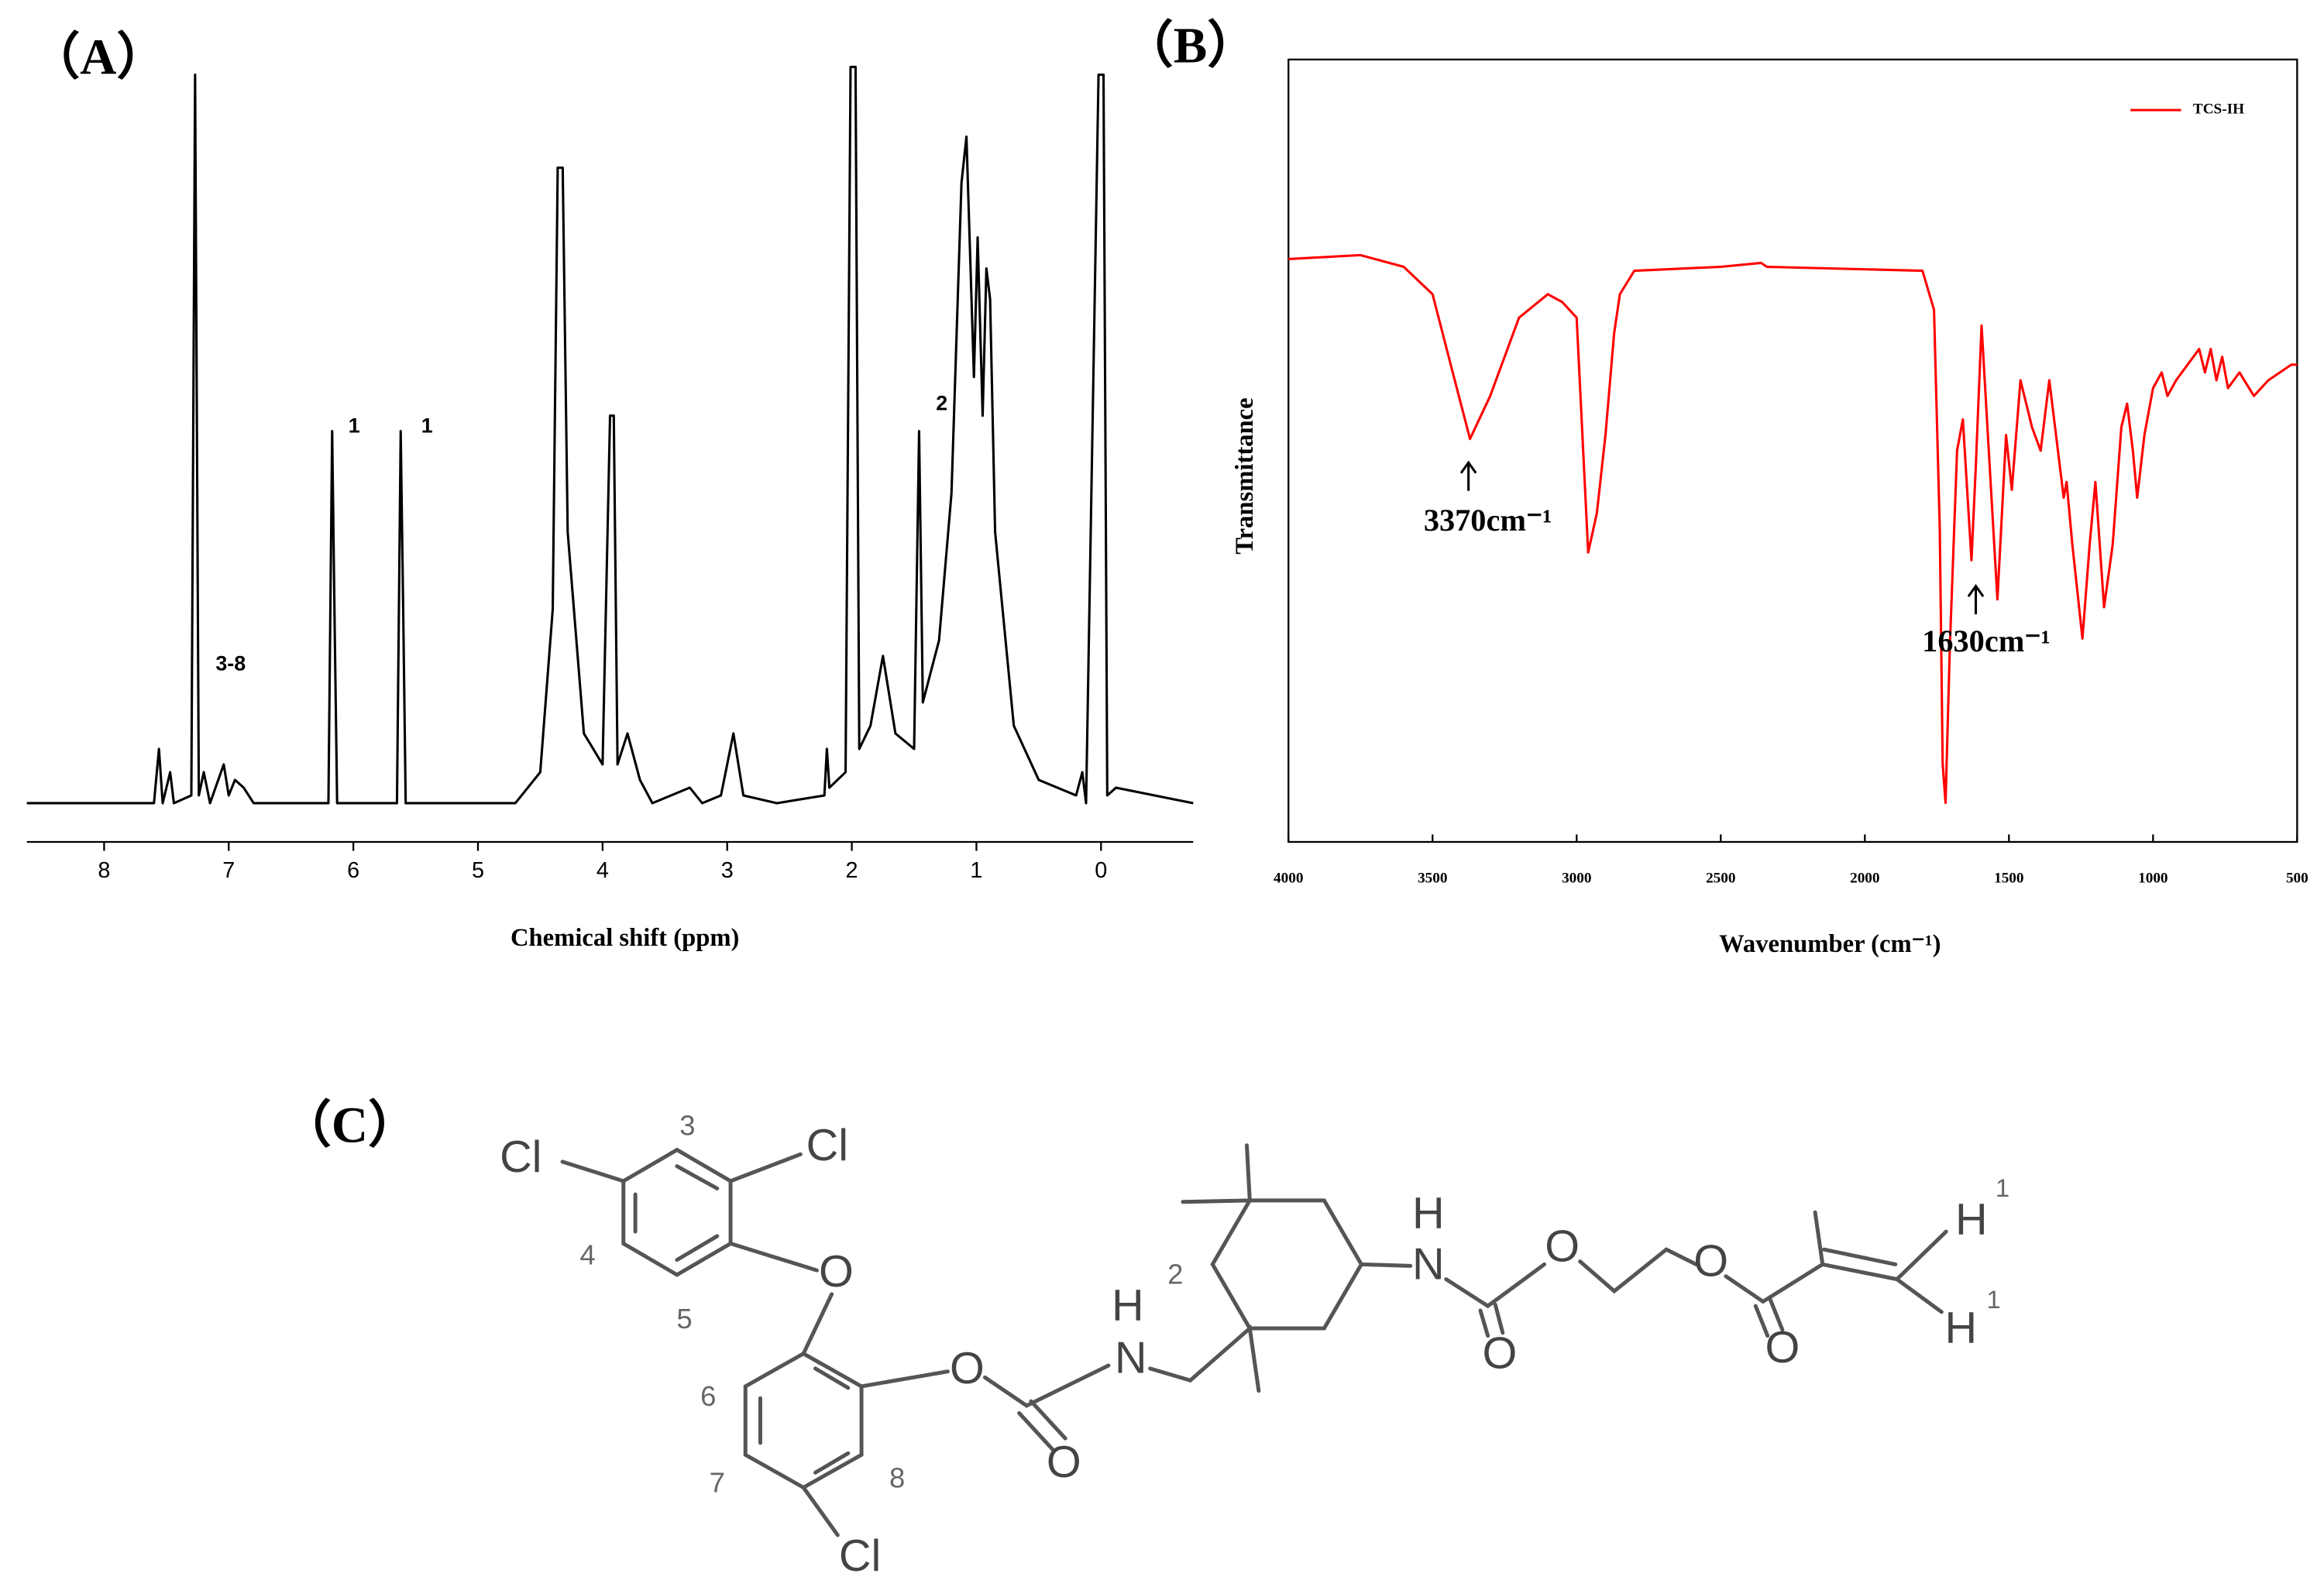 Image resolution: width=2324 pixels, height=1594 pixels. I want to click on panel-label: （A）, so click(98, 58).